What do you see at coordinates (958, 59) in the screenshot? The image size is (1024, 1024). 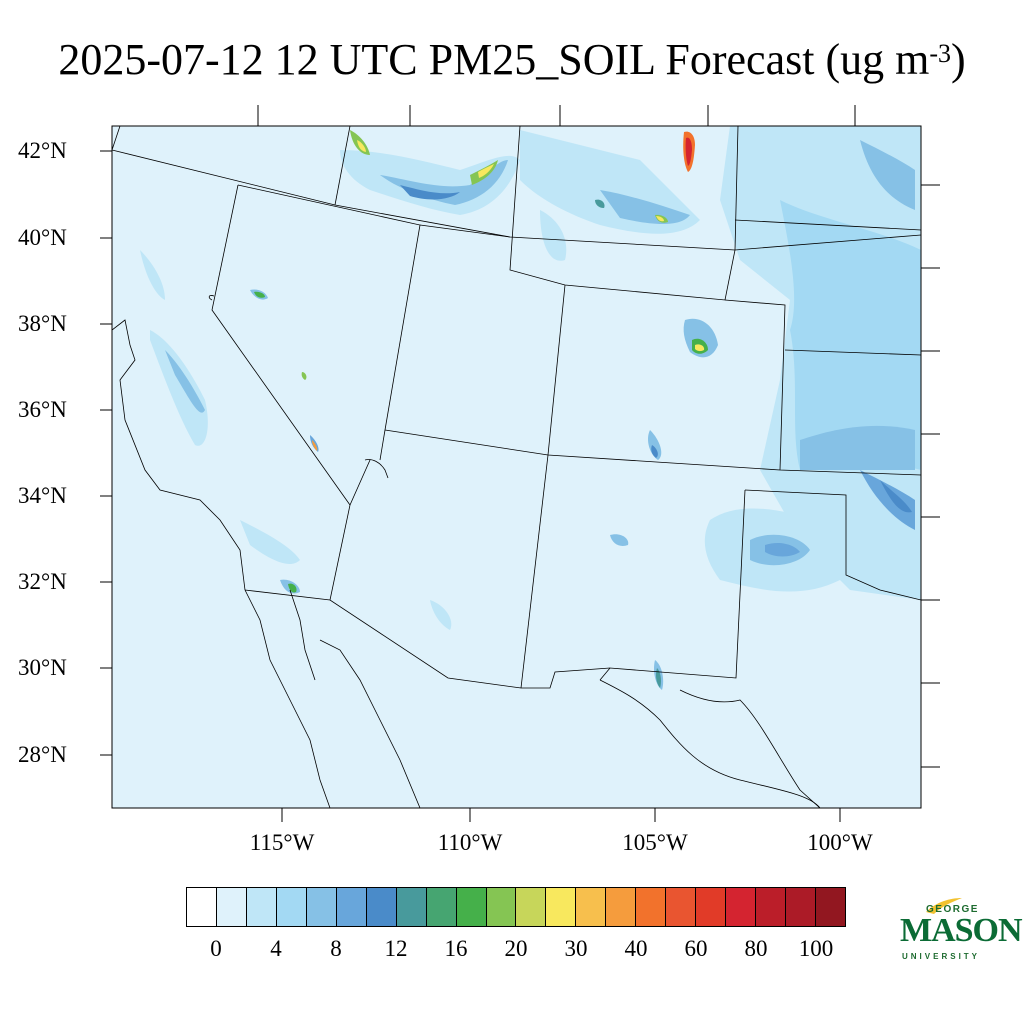 I see `title-closing: )` at bounding box center [958, 59].